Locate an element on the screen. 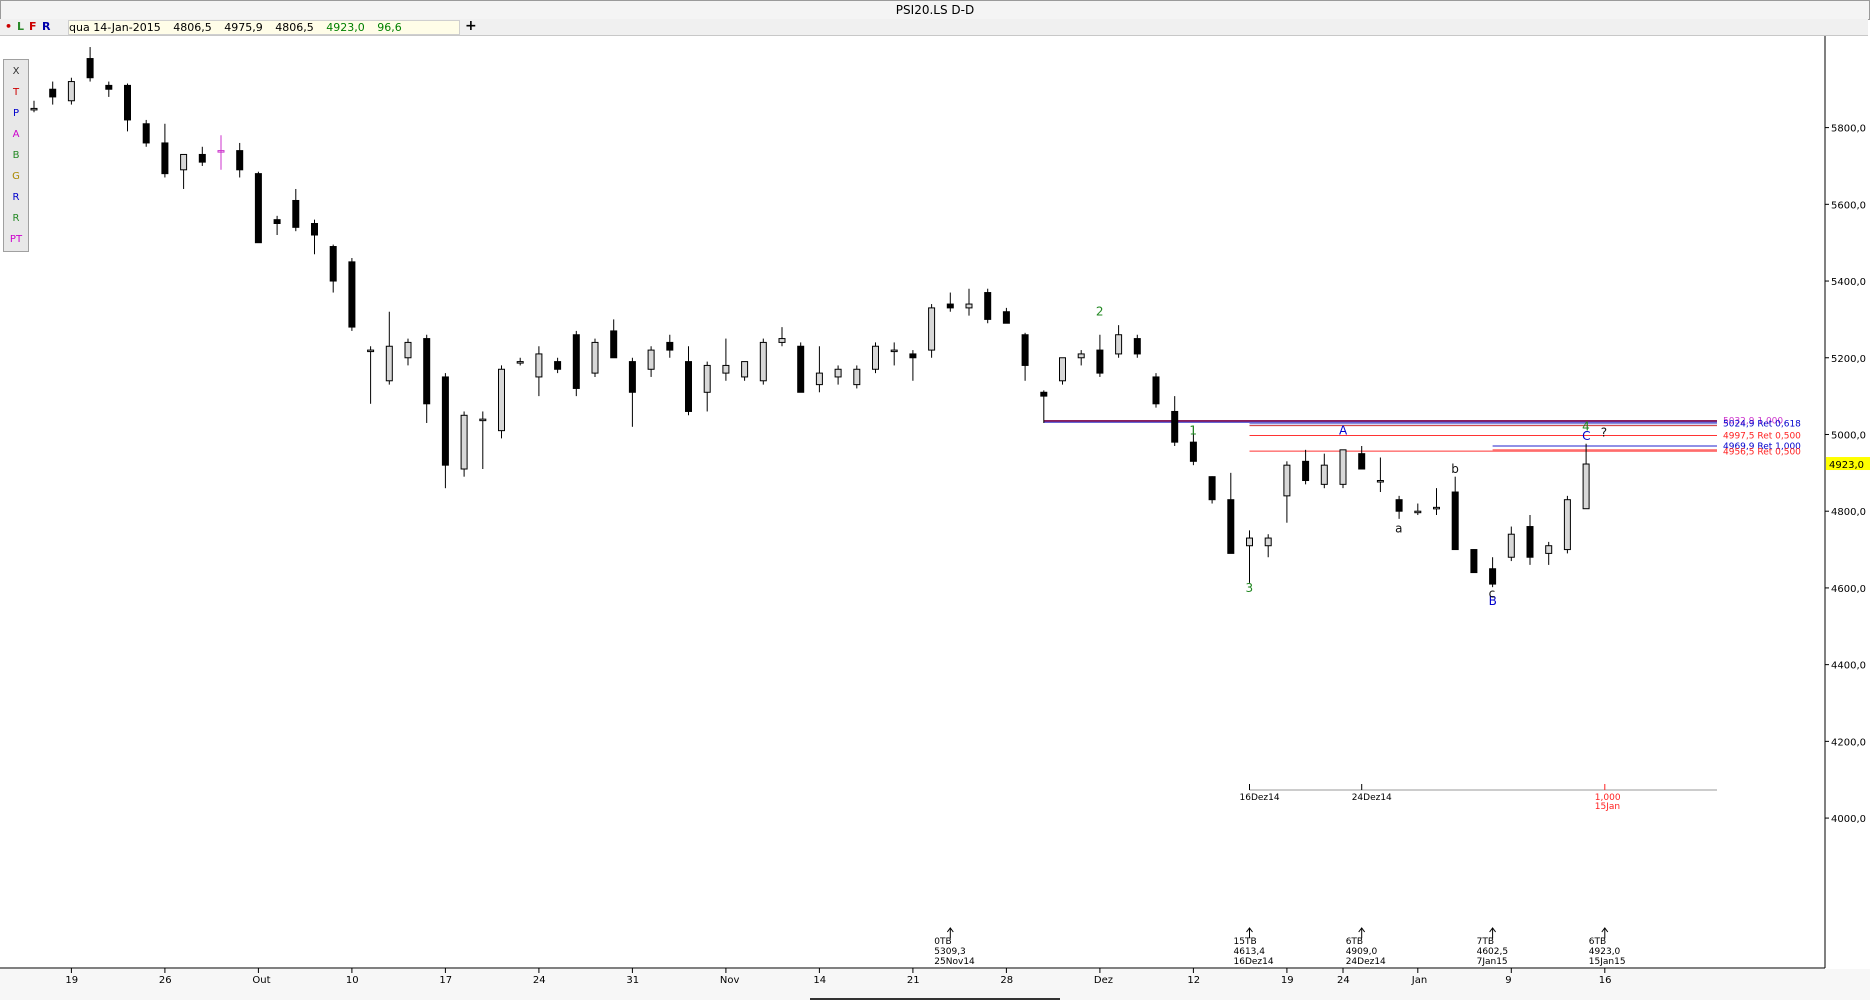 The image size is (1870, 1000). drawing-tools-panel: X T P A B G R R PT is located at coordinates (16, 155).